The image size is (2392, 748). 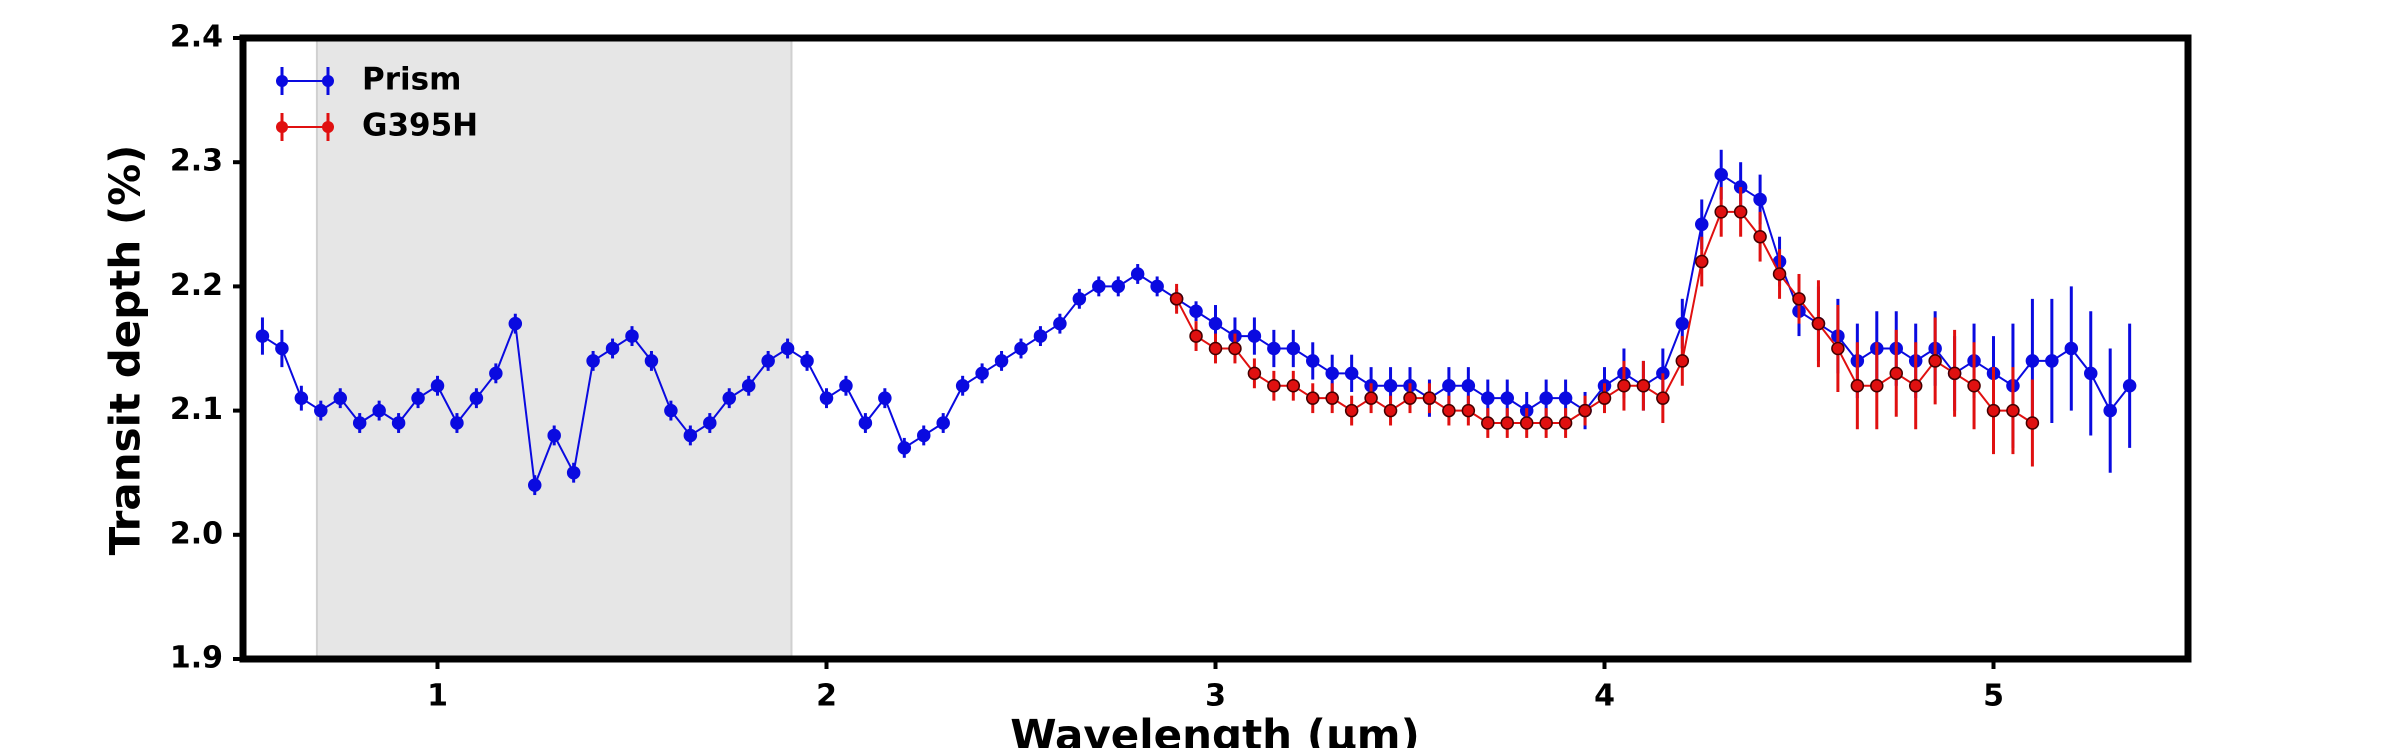 What do you see at coordinates (196, 37) in the screenshot?
I see `y-tick-label: 2.4` at bounding box center [196, 37].